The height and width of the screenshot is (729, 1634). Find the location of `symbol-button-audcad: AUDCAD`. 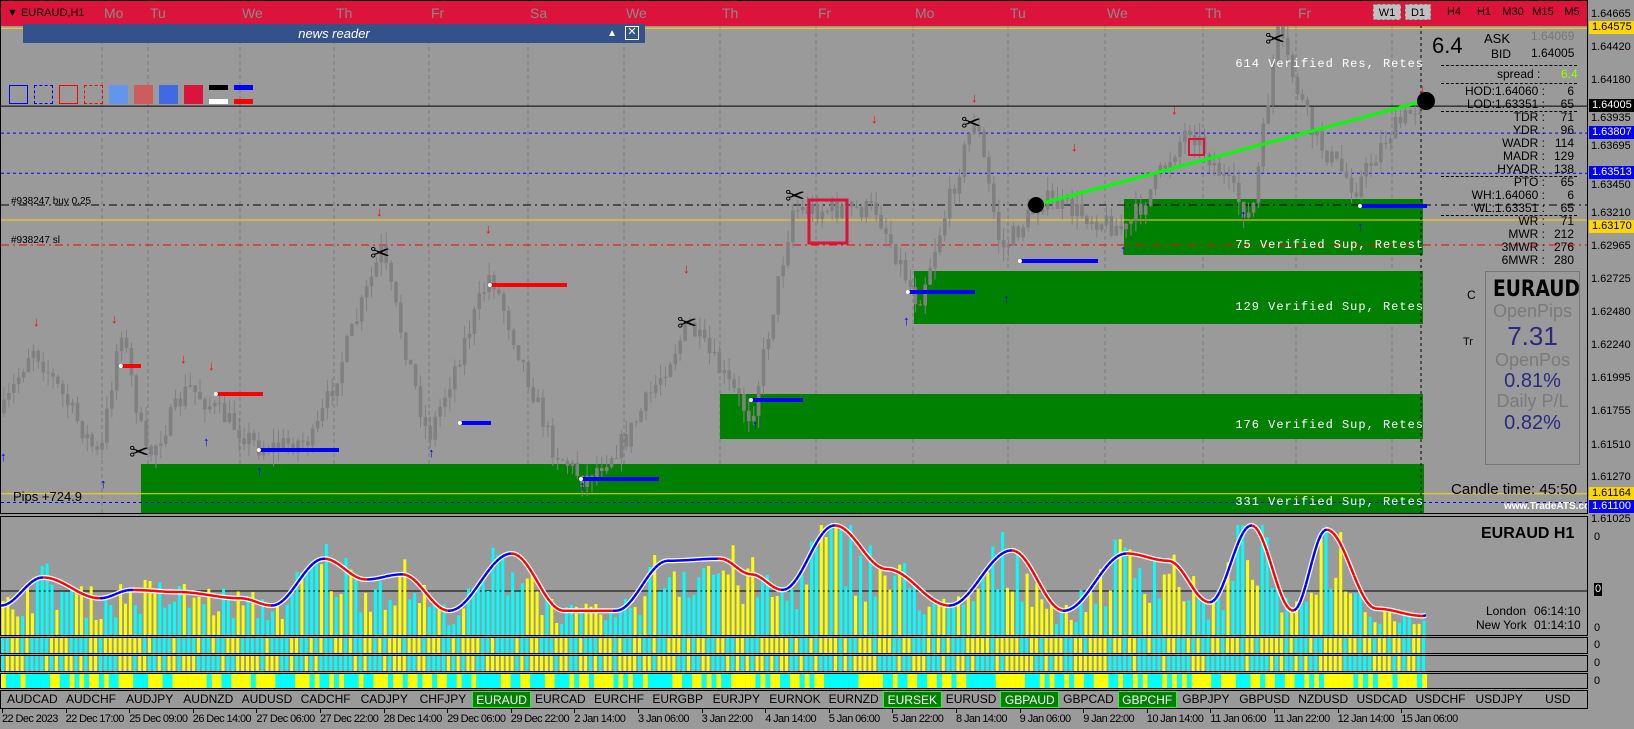

symbol-button-audcad: AUDCAD is located at coordinates (32, 699).